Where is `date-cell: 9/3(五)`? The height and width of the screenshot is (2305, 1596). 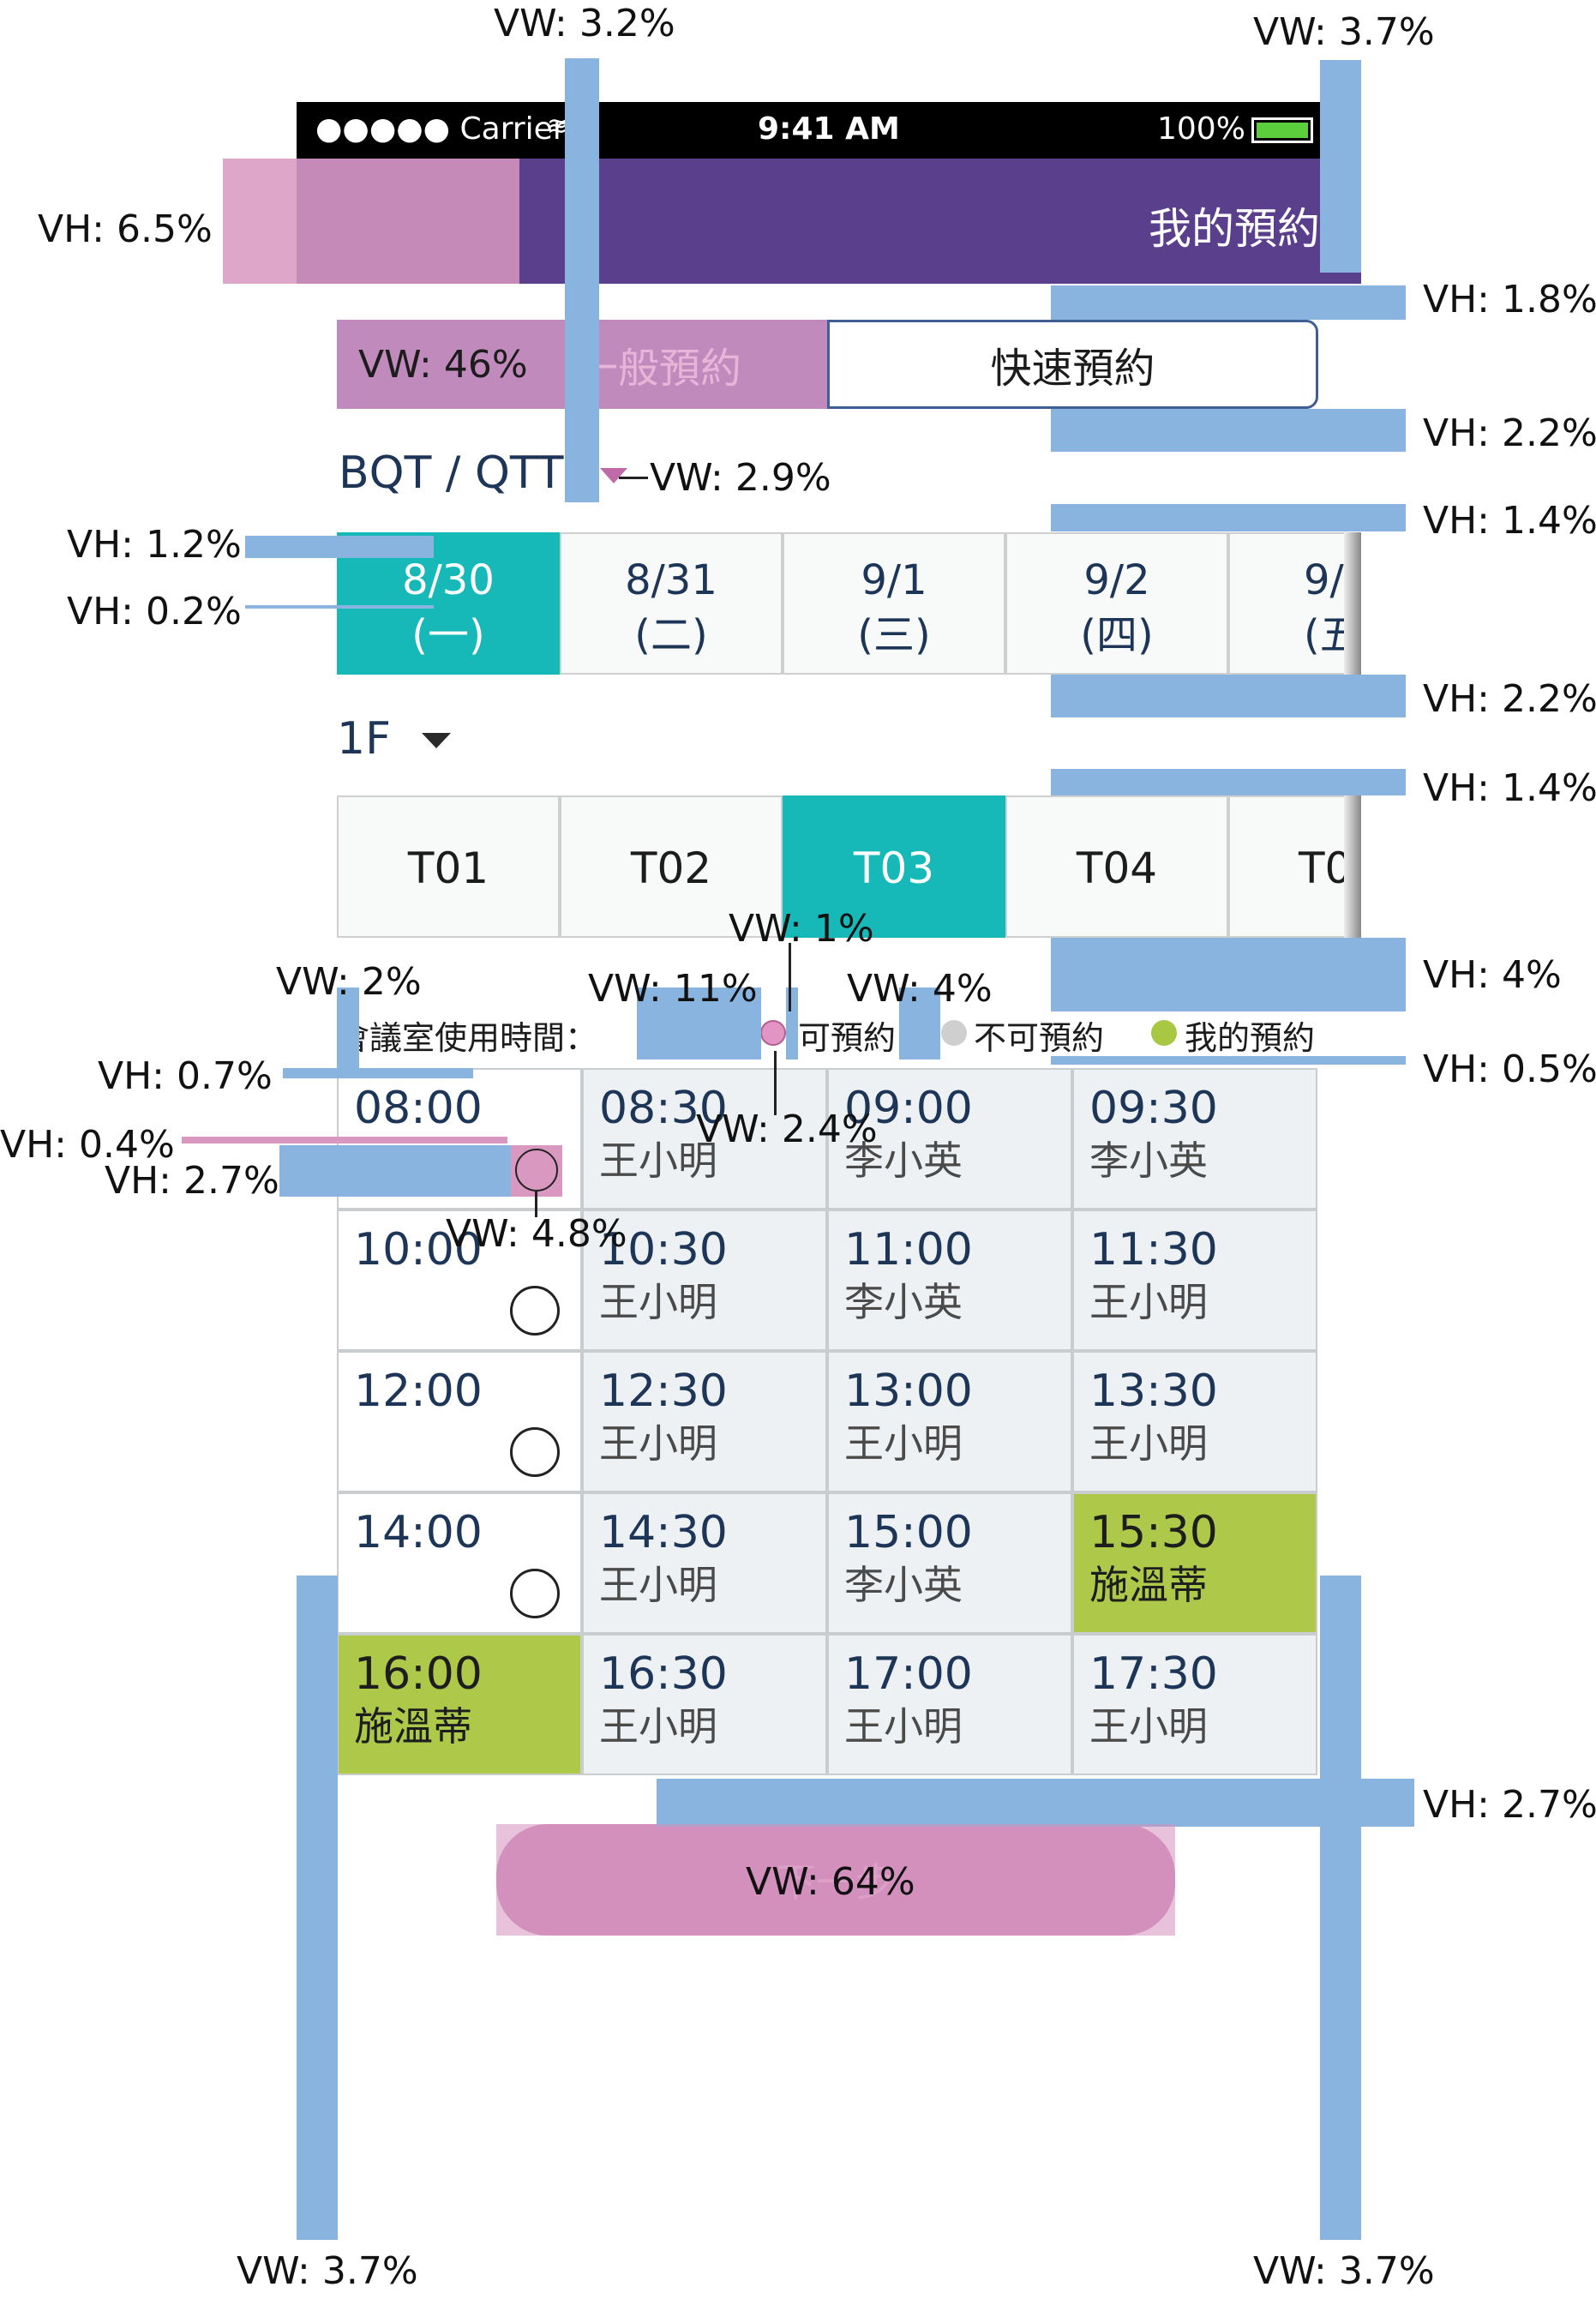
date-cell: 9/3(五) is located at coordinates (1293, 603).